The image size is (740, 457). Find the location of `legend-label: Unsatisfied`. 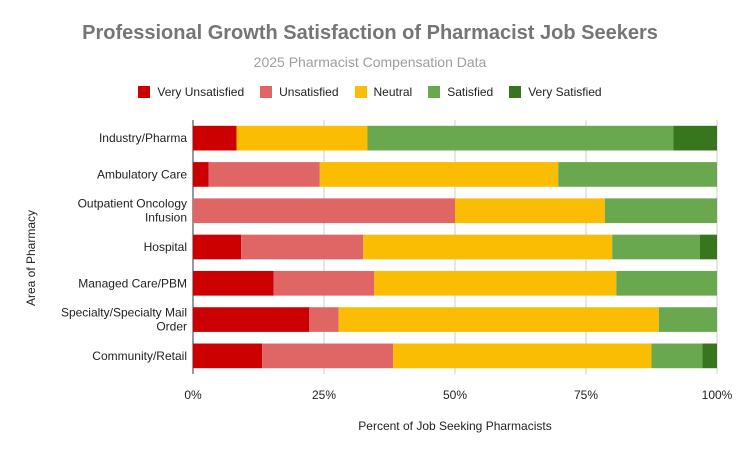

legend-label: Unsatisfied is located at coordinates (309, 92).